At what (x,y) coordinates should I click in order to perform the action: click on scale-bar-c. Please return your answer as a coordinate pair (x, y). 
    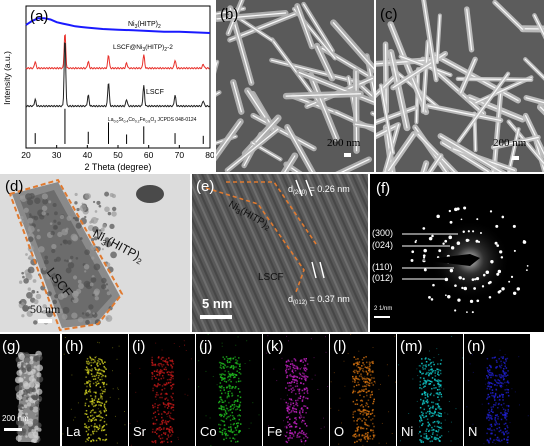
    Looking at the image, I should click on (515, 158).